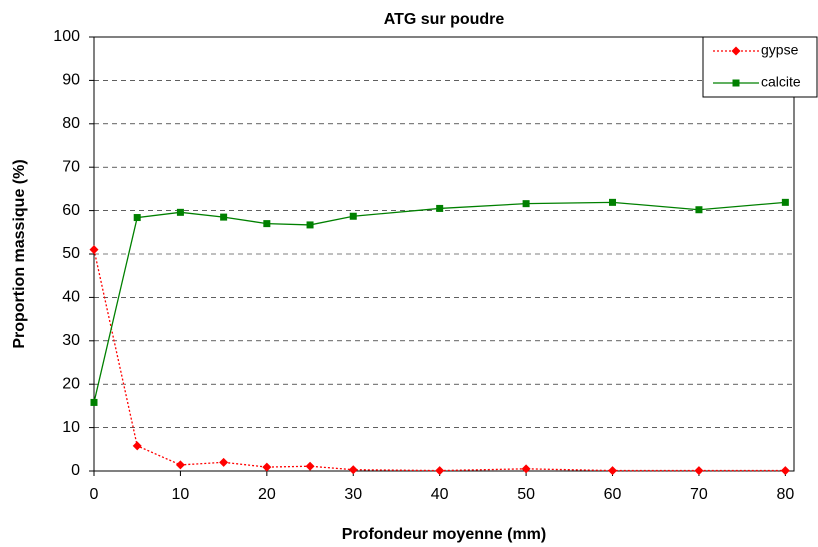 The height and width of the screenshot is (547, 818). Describe the element at coordinates (785, 494) in the screenshot. I see `x-tick-label: 80` at that location.